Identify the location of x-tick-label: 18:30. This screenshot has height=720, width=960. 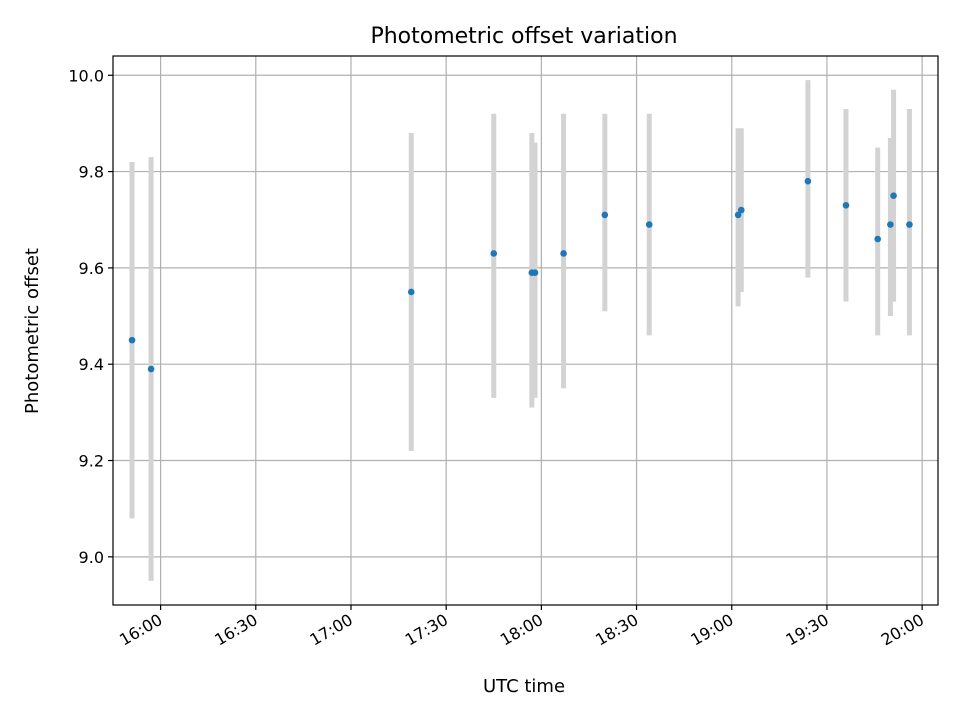
(616, 630).